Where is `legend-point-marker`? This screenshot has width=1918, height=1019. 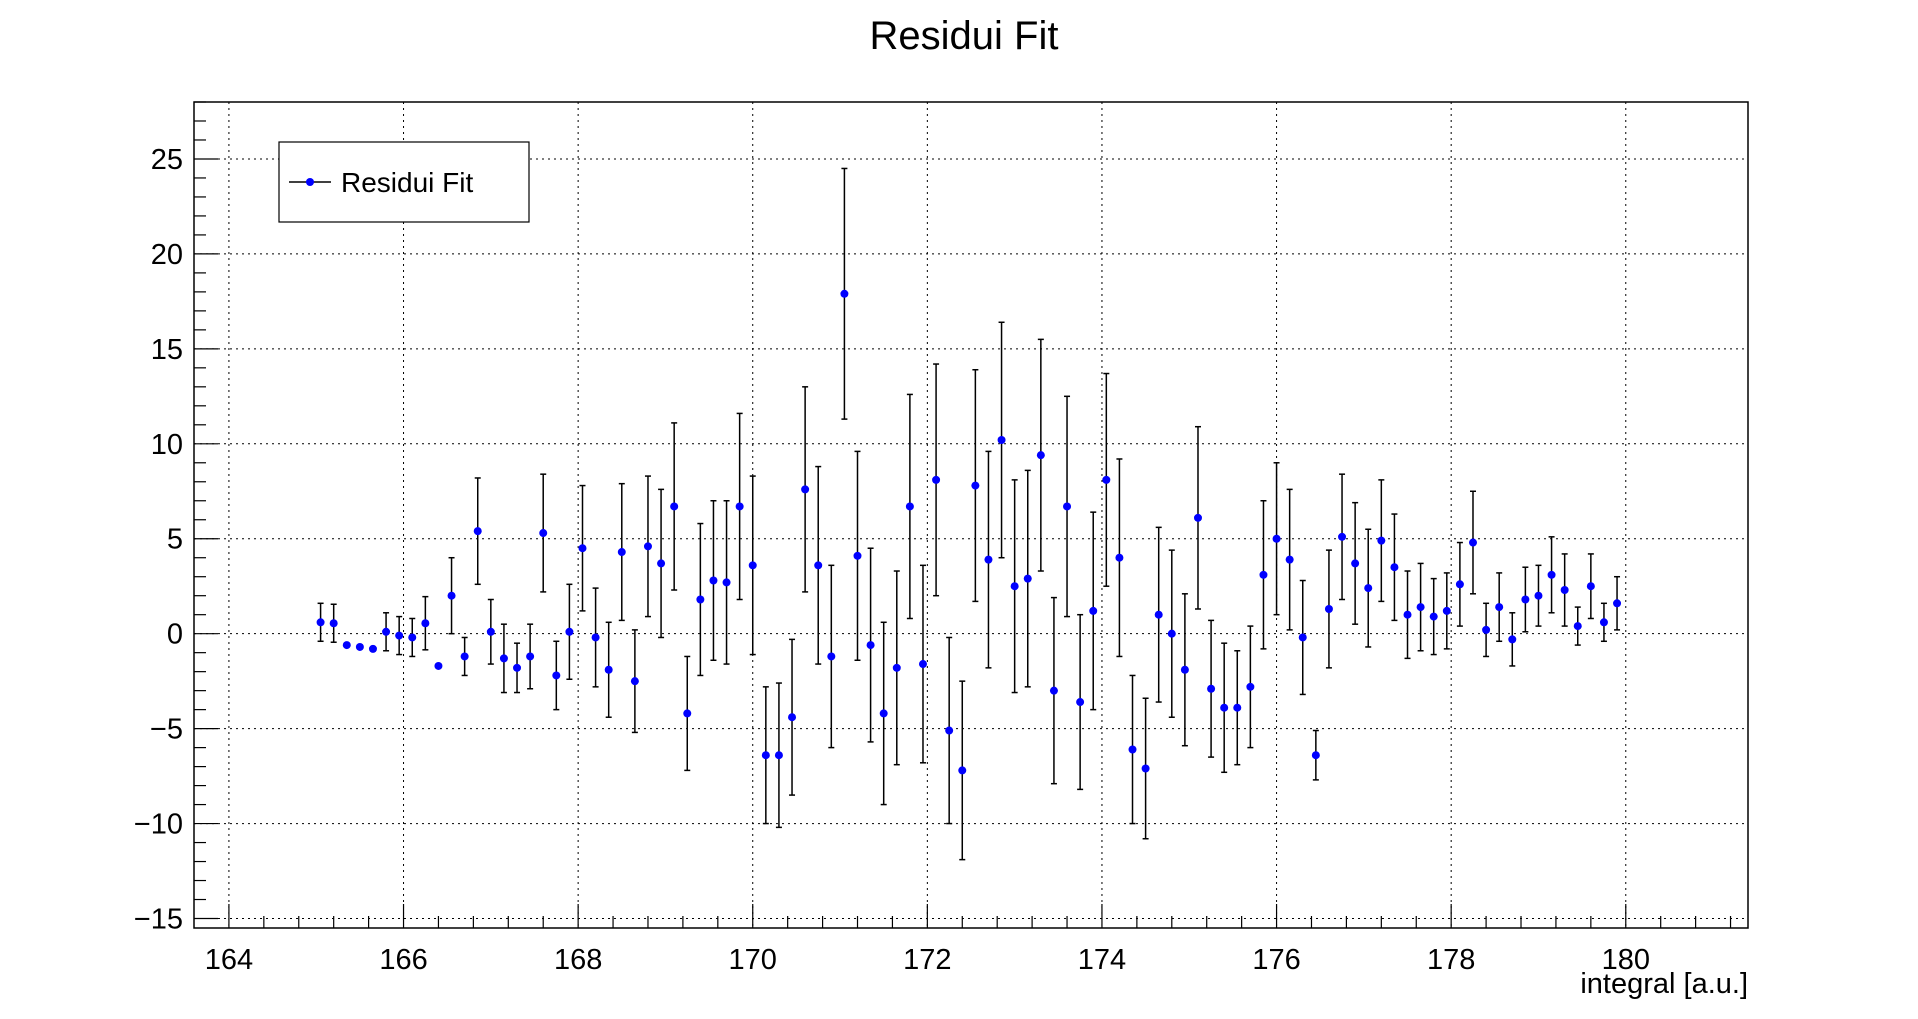 legend-point-marker is located at coordinates (310, 182).